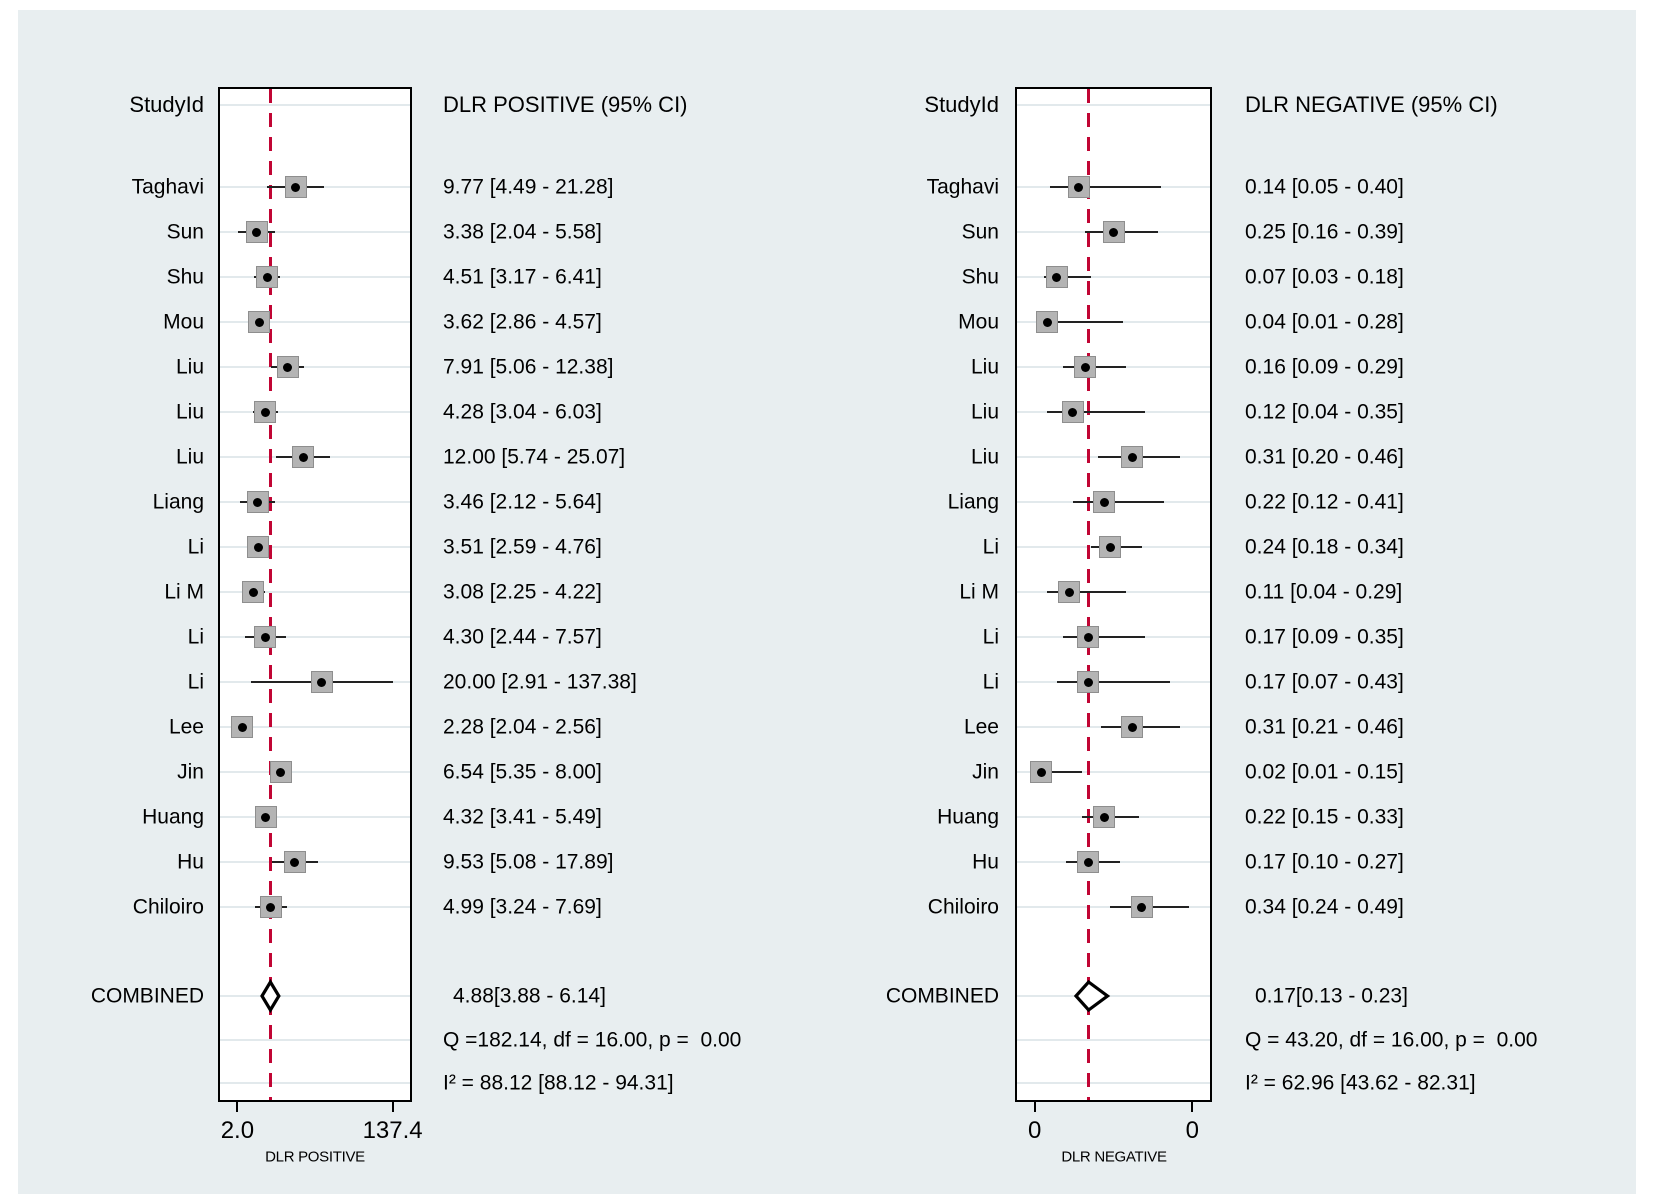 Image resolution: width=1654 pixels, height=1203 pixels. Describe the element at coordinates (1324, 232) in the screenshot. I see `ci-value: 0.25 [0.16 - 0.39]` at that location.